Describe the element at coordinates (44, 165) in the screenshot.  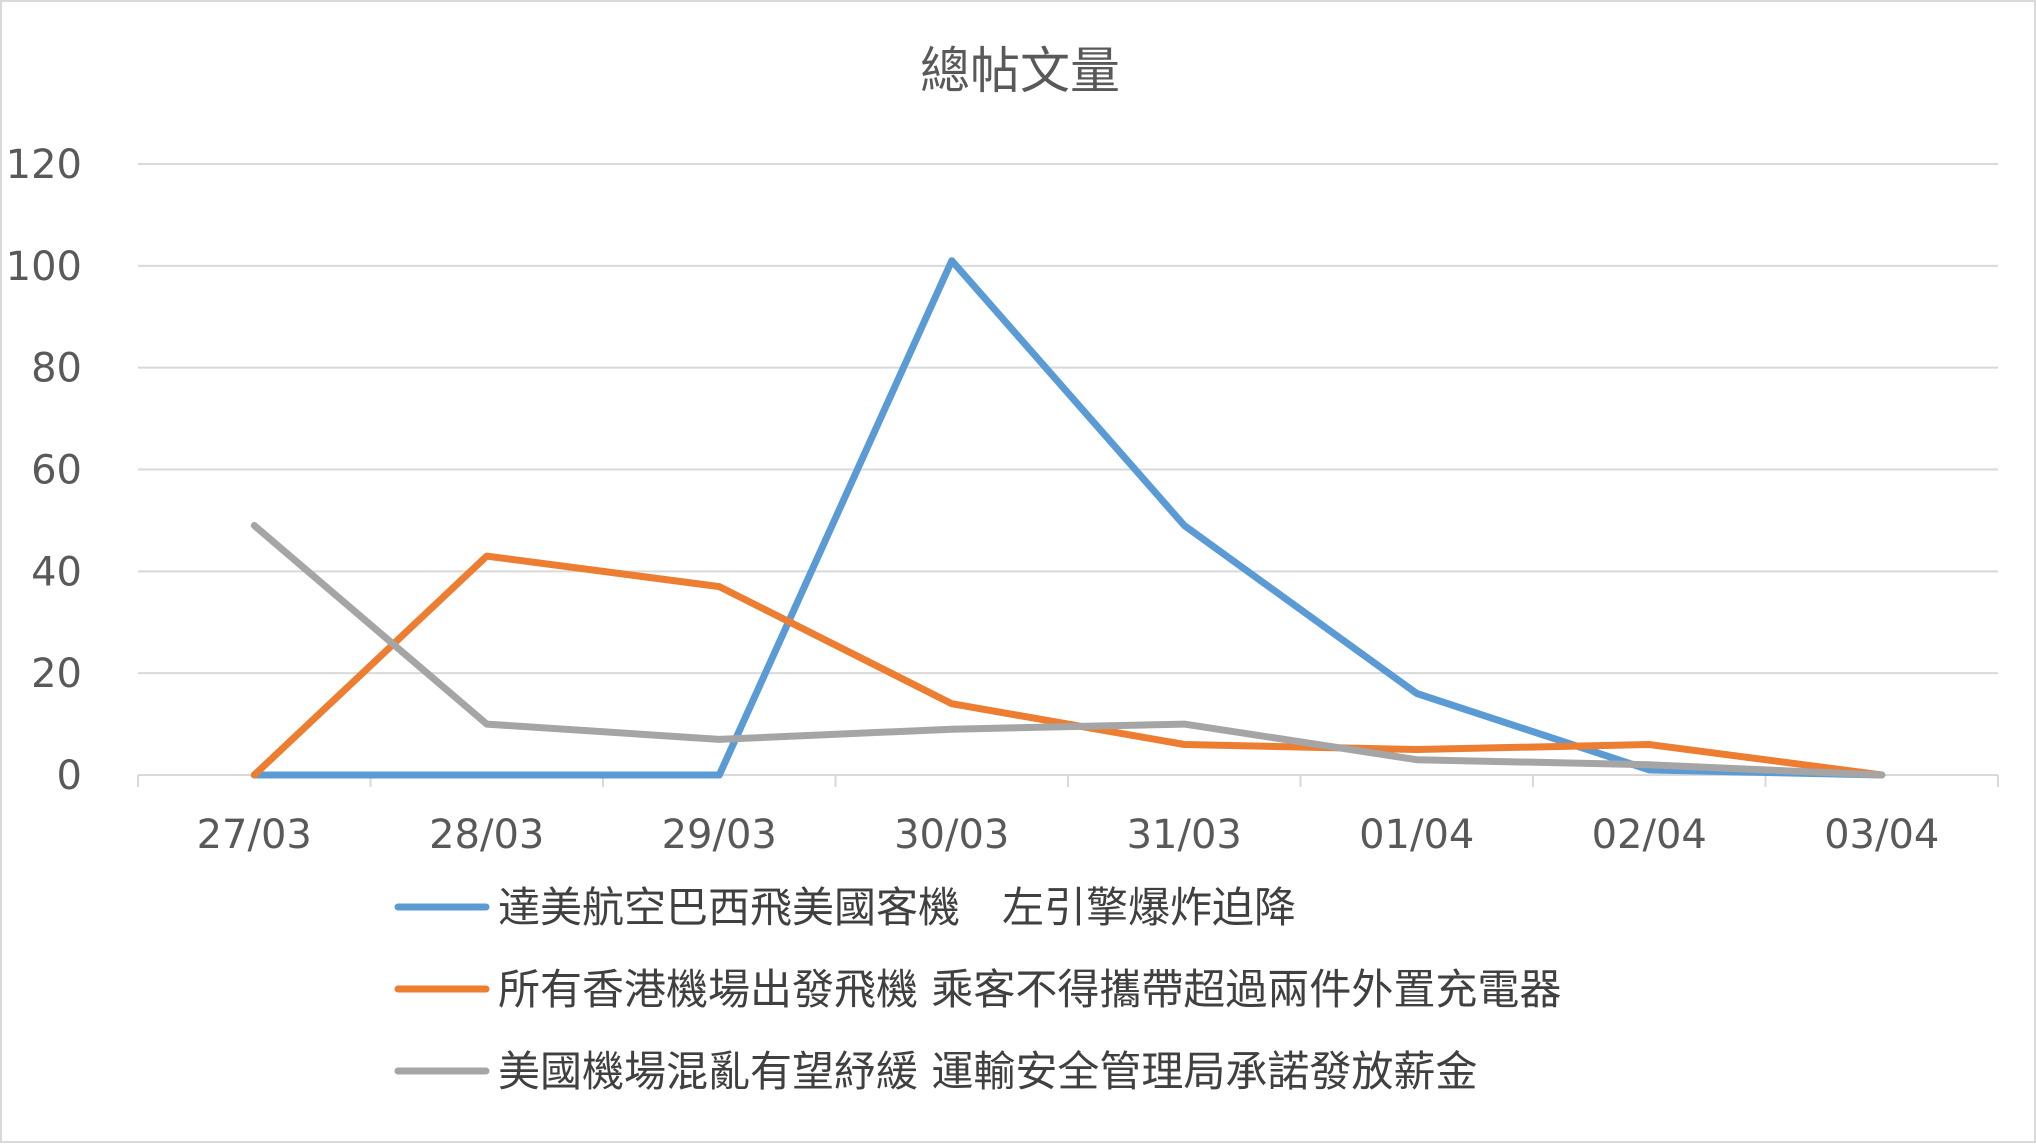
I see `y-tick-label: 120` at that location.